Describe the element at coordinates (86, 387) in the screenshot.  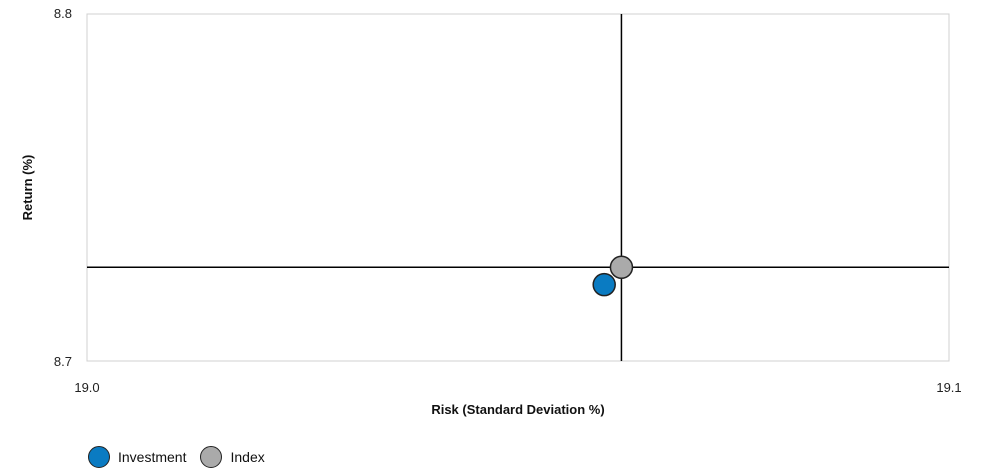
I see `x-tick-left: 19.0` at that location.